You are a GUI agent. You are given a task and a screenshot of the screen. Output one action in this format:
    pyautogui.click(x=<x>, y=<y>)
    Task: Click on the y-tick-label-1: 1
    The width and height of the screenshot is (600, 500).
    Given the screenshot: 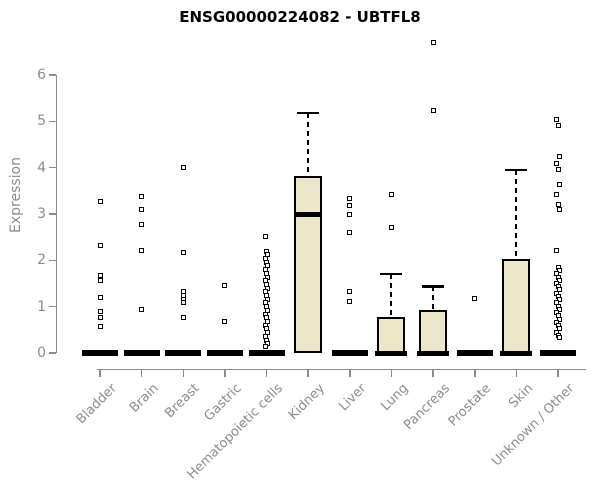 What is the action you would take?
    pyautogui.click(x=41, y=306)
    